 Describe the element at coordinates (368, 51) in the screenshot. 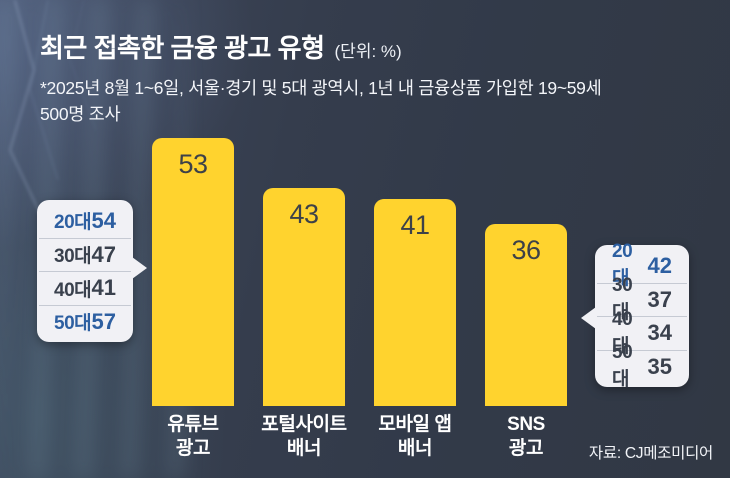

I see `unit-label: (단위: %)` at that location.